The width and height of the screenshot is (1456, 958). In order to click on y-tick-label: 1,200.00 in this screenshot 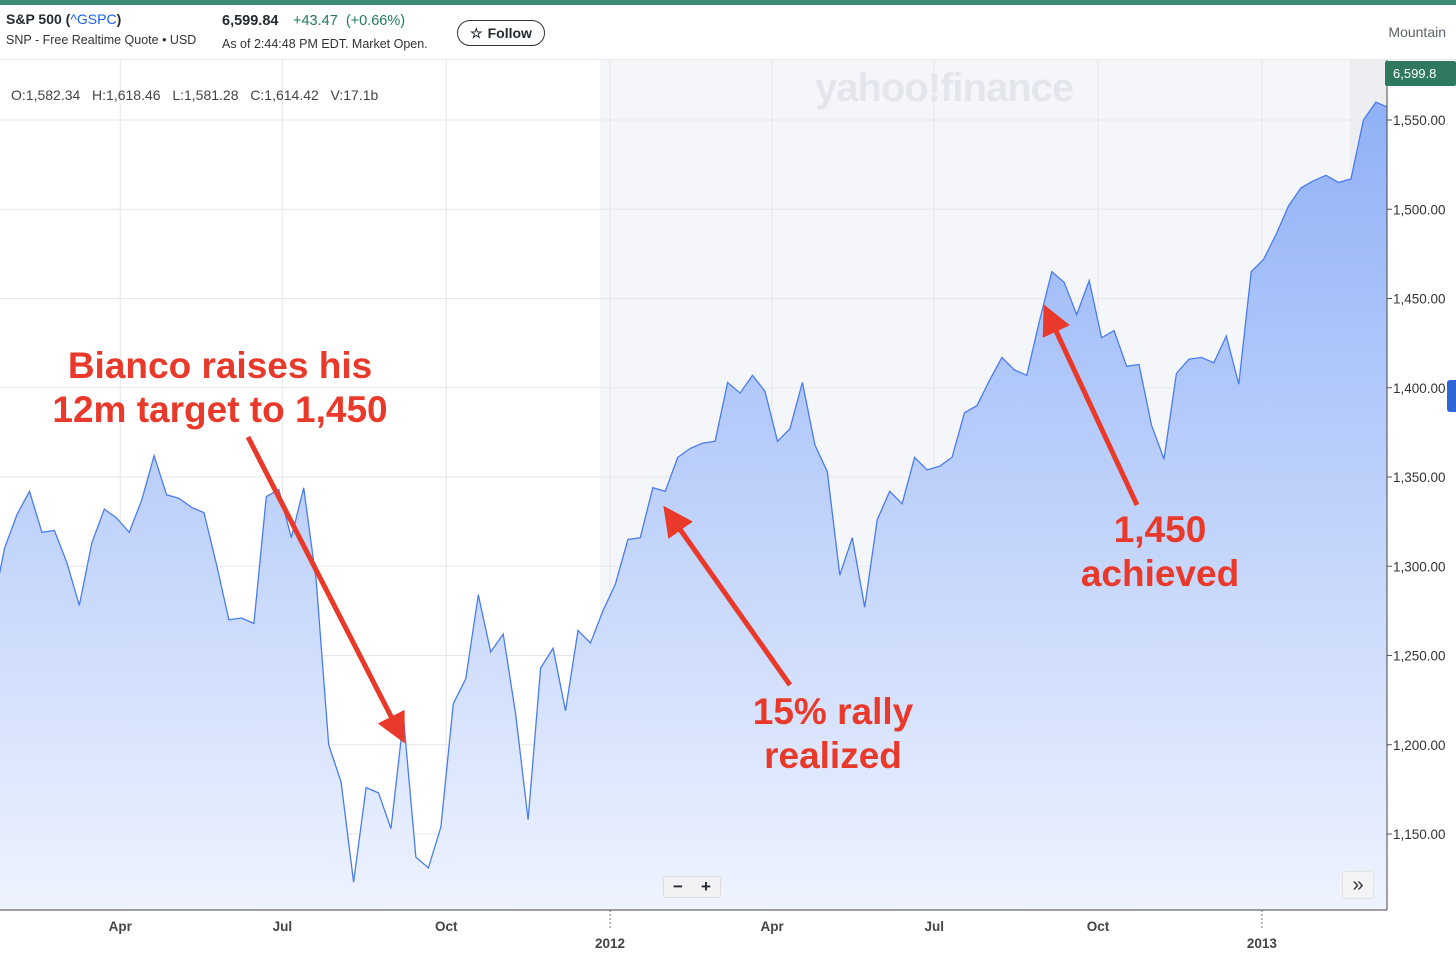, I will do `click(1419, 745)`.